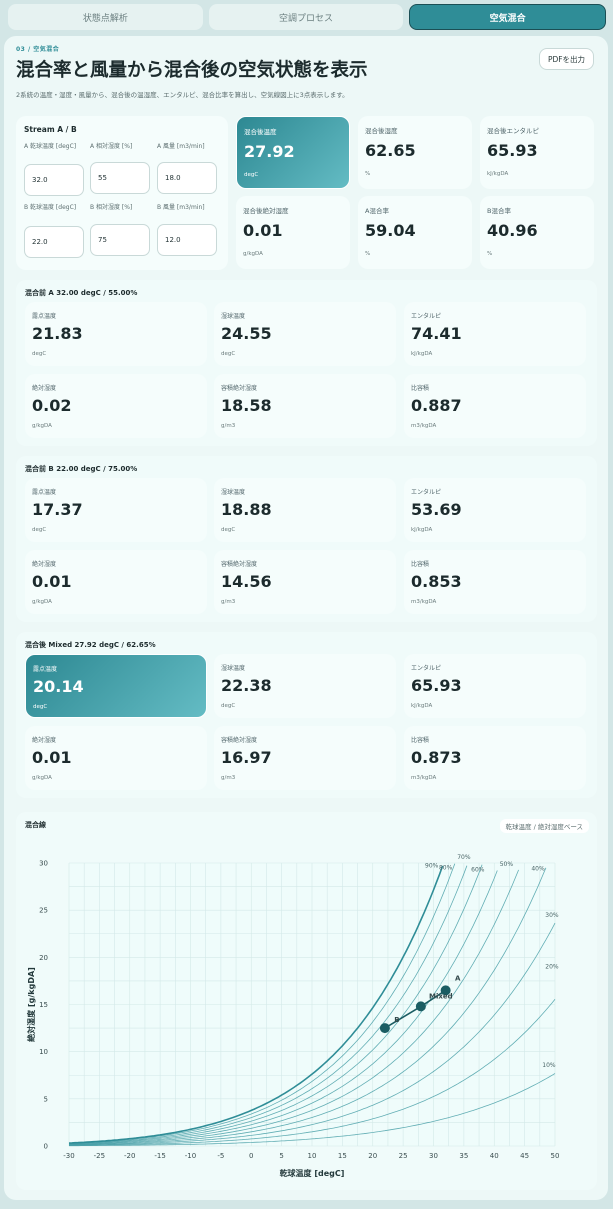 This screenshot has height=1209, width=613. I want to click on b-flow-input: 12.0, so click(187, 240).